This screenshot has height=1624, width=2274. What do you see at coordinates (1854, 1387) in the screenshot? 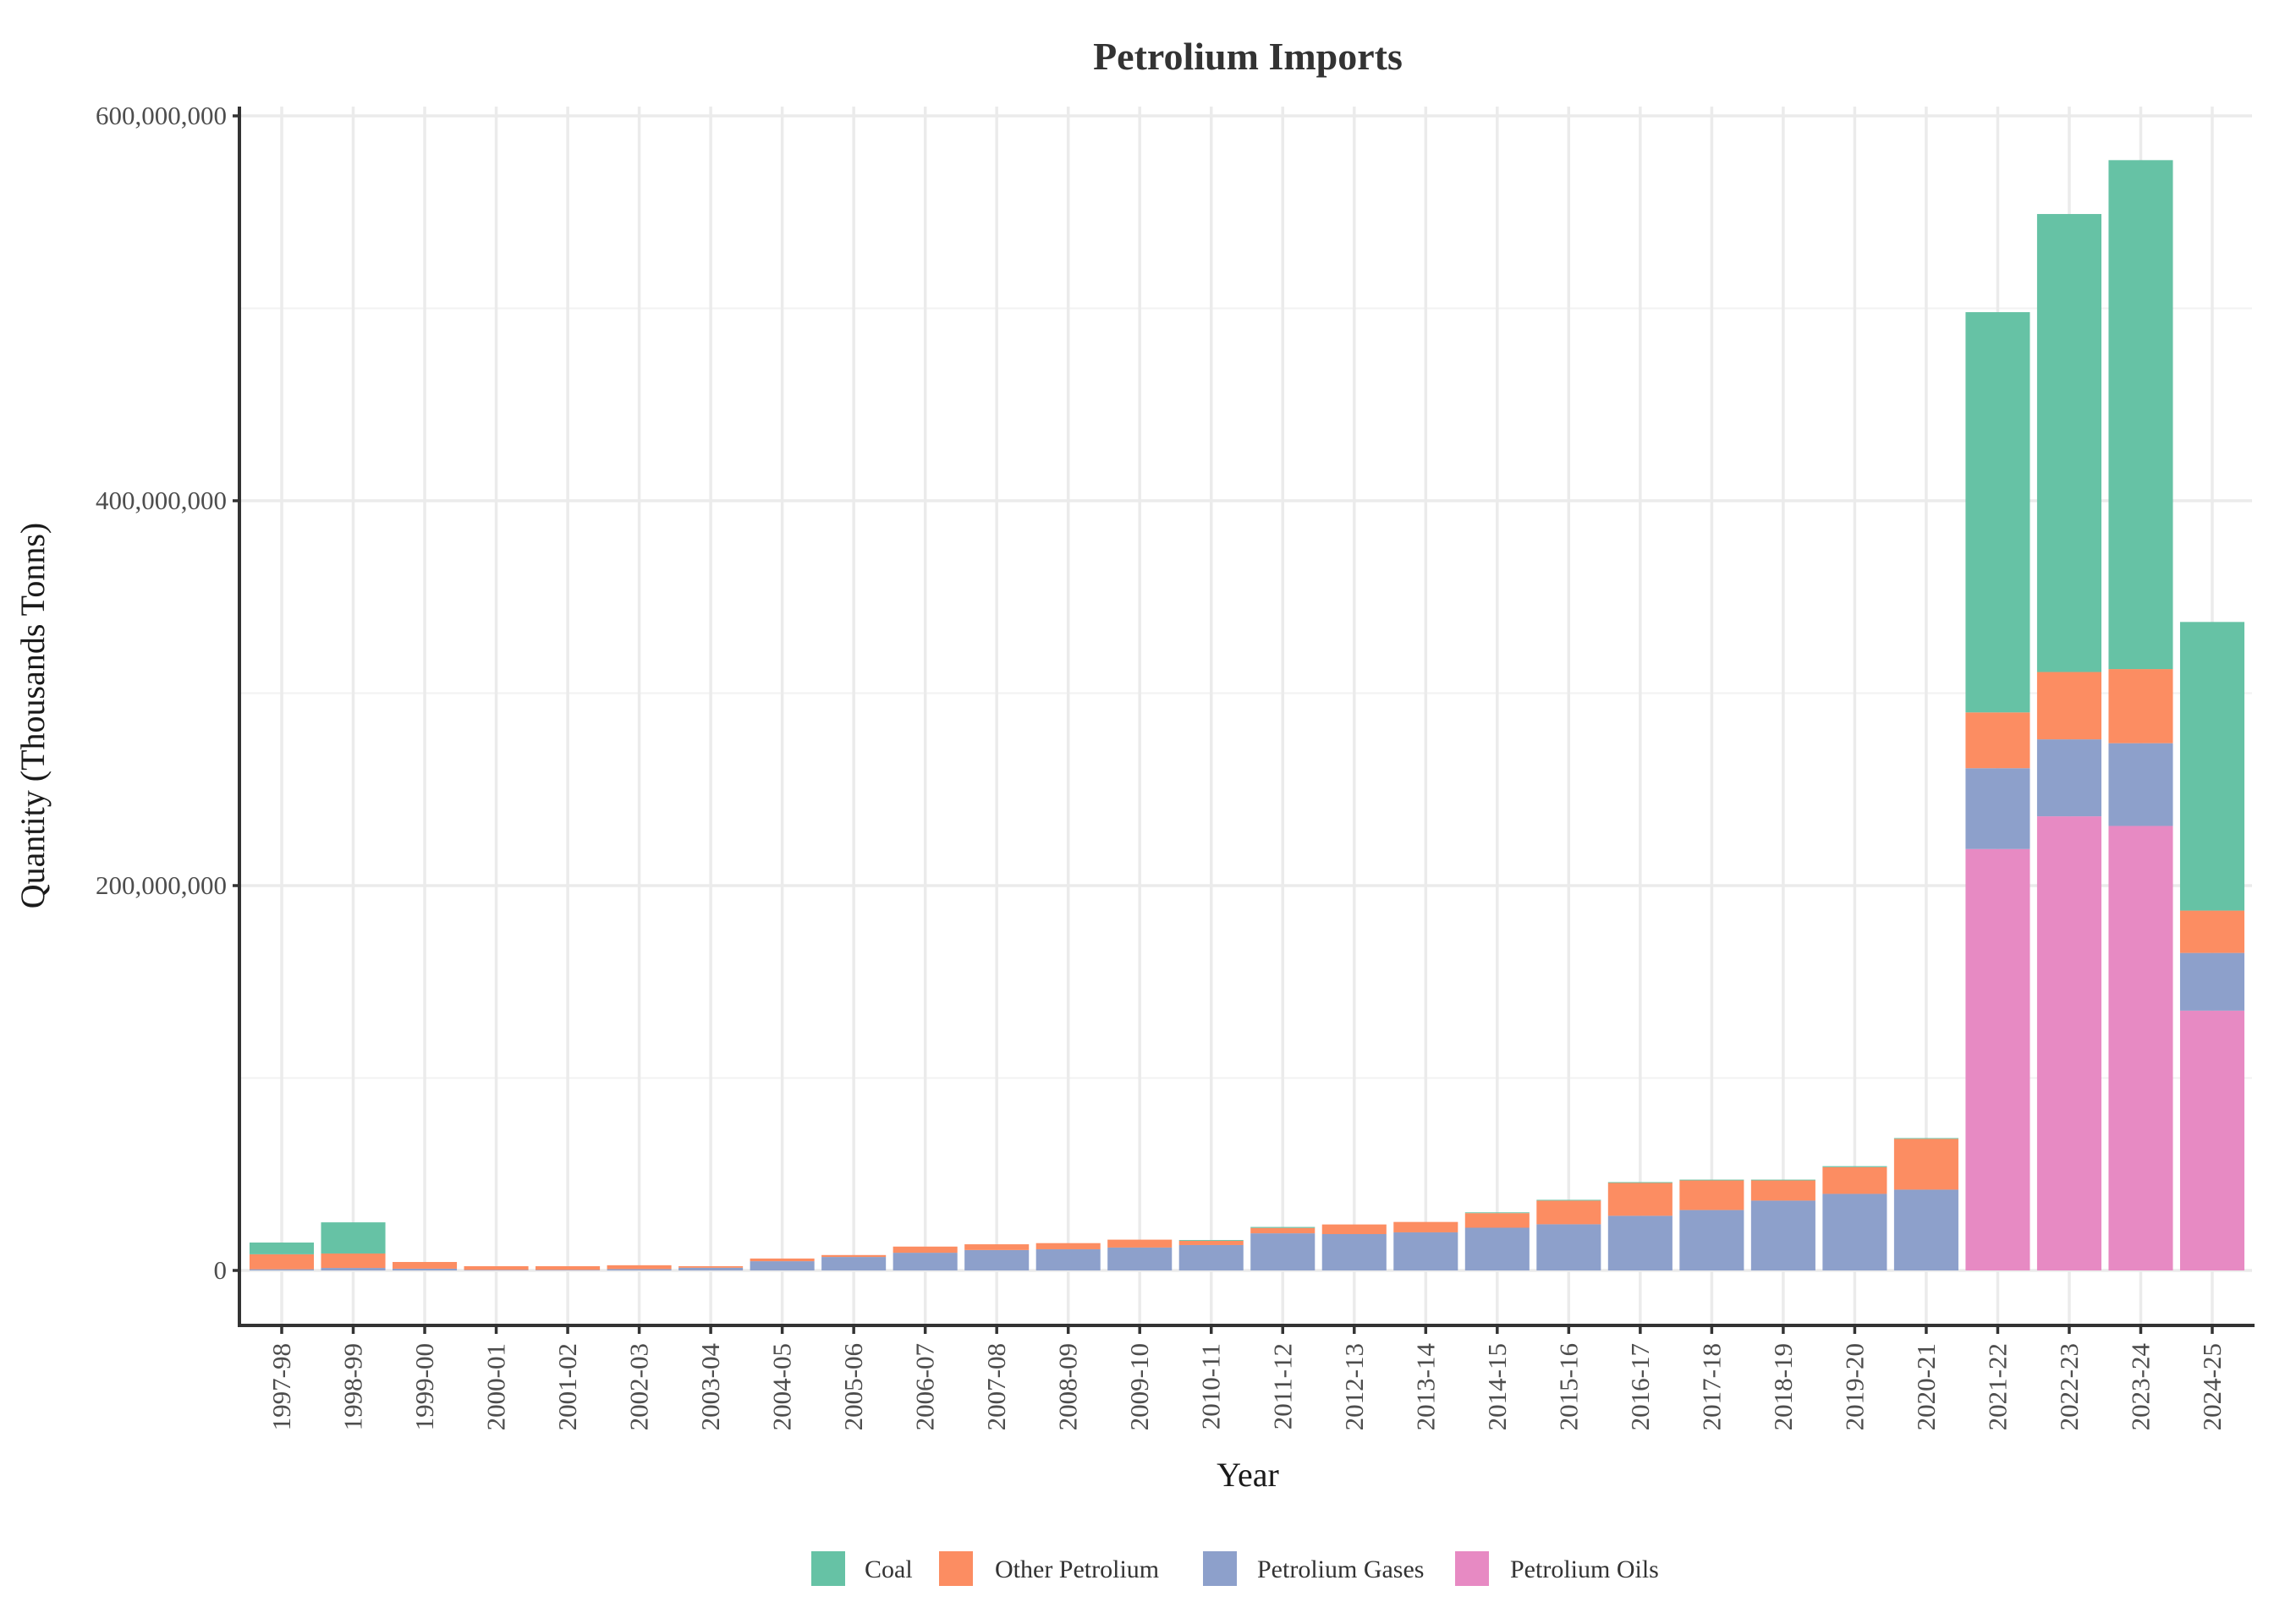
I see `x-tick-label: 2019-20` at bounding box center [1854, 1387].